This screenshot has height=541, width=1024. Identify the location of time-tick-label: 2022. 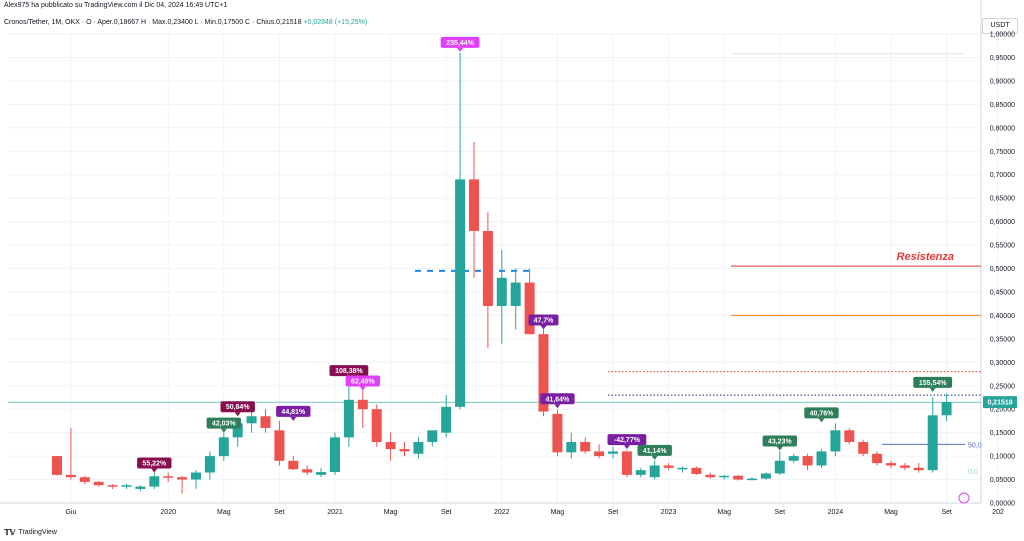
(502, 512).